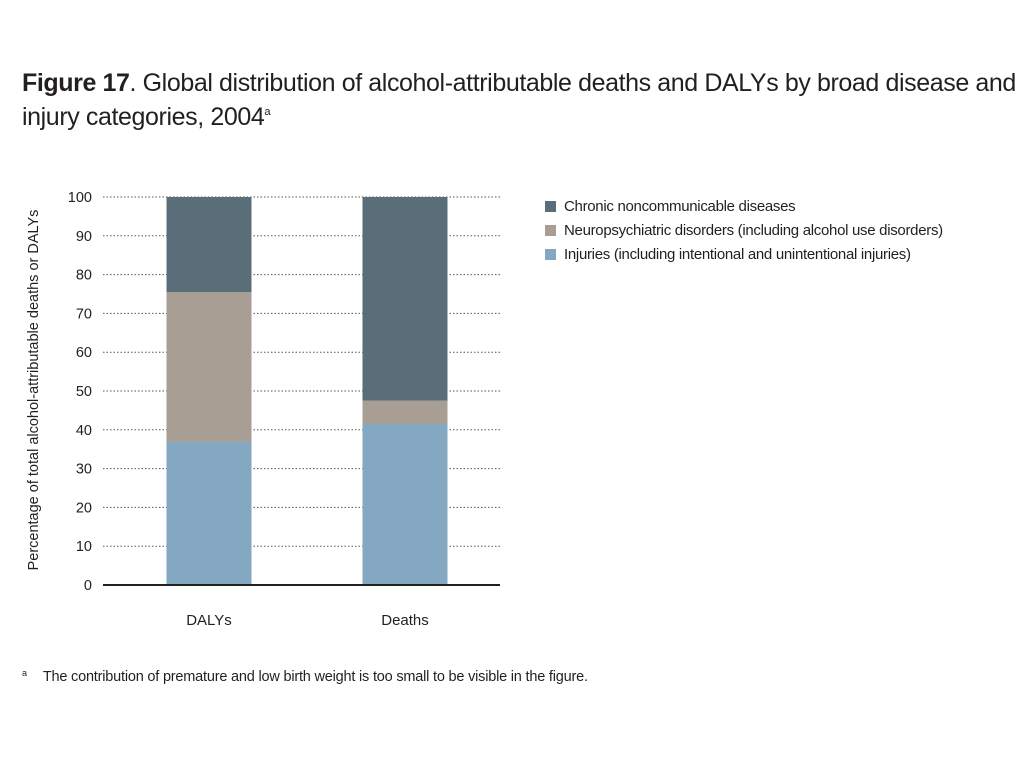 This screenshot has height=768, width=1024. Describe the element at coordinates (84, 276) in the screenshot. I see `y-tick-label: 80` at that location.